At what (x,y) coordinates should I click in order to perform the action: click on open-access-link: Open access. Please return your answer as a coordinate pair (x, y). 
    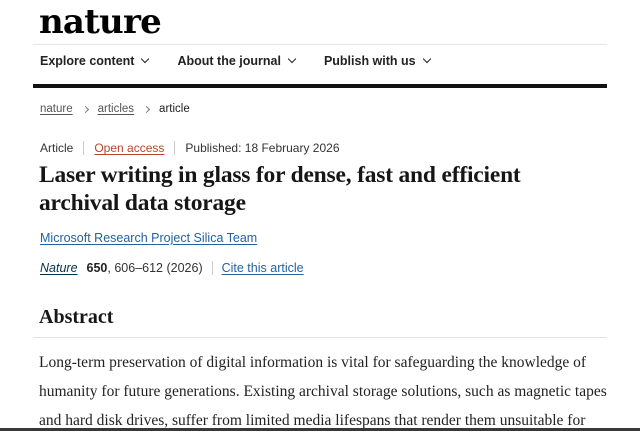
    Looking at the image, I should click on (129, 148).